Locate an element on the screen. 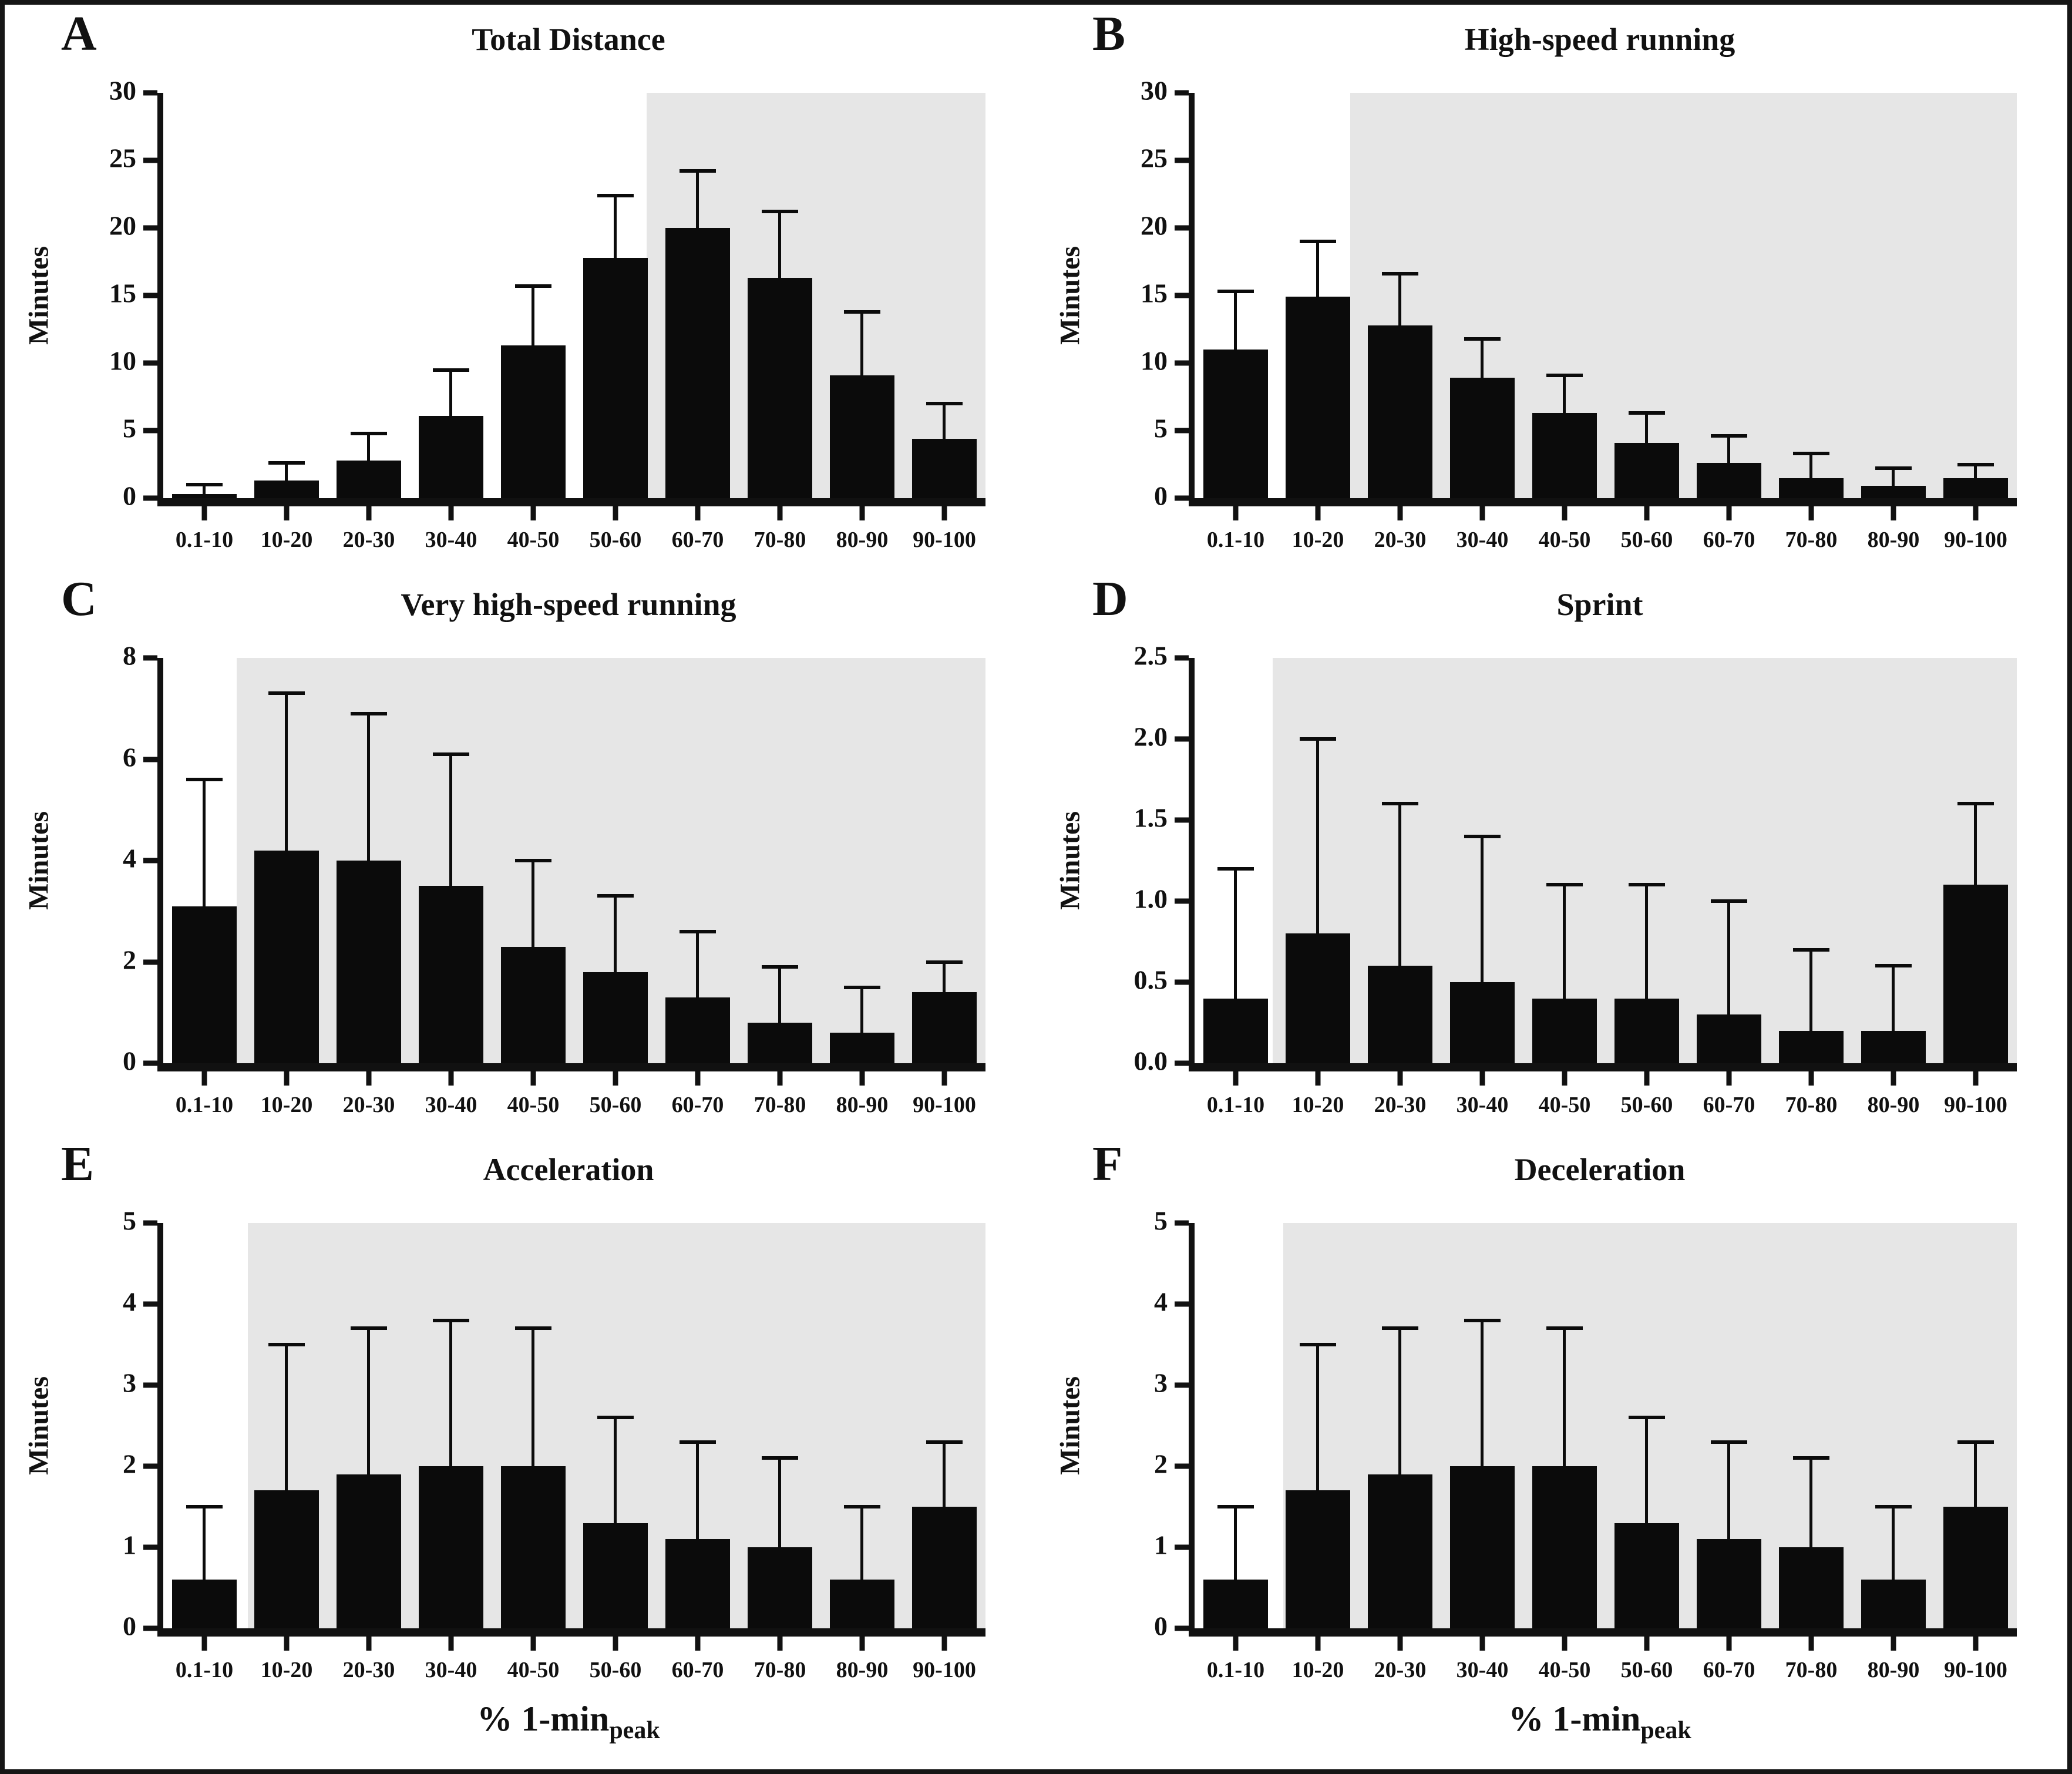  panel-title: Sprint is located at coordinates (1599, 604).